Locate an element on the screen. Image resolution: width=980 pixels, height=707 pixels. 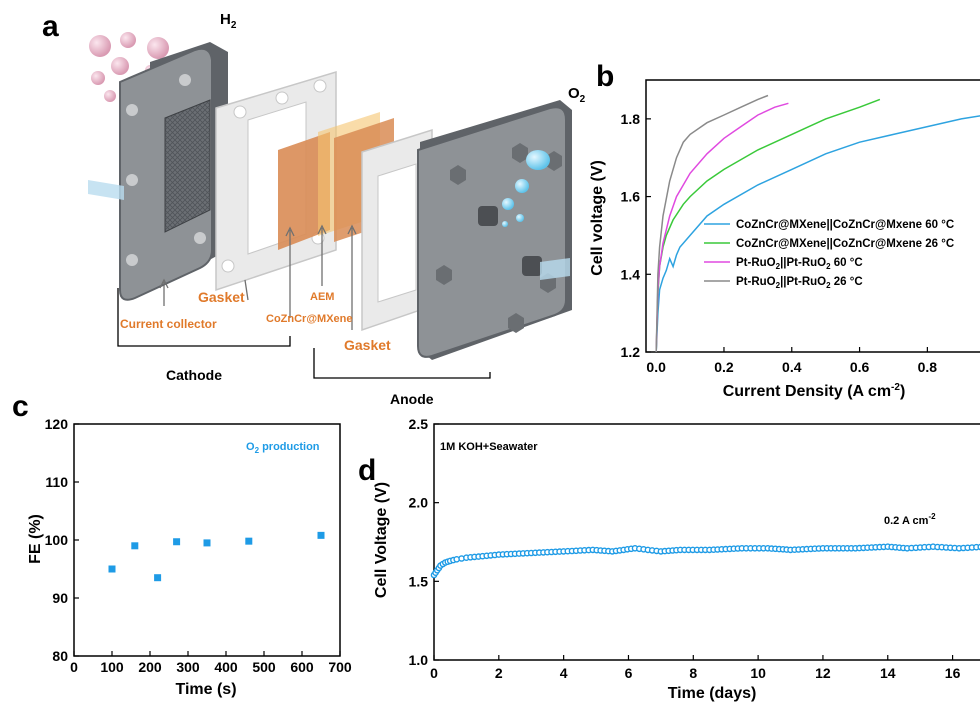
chart-c-xtick-label: 0 is located at coordinates (74, 667).